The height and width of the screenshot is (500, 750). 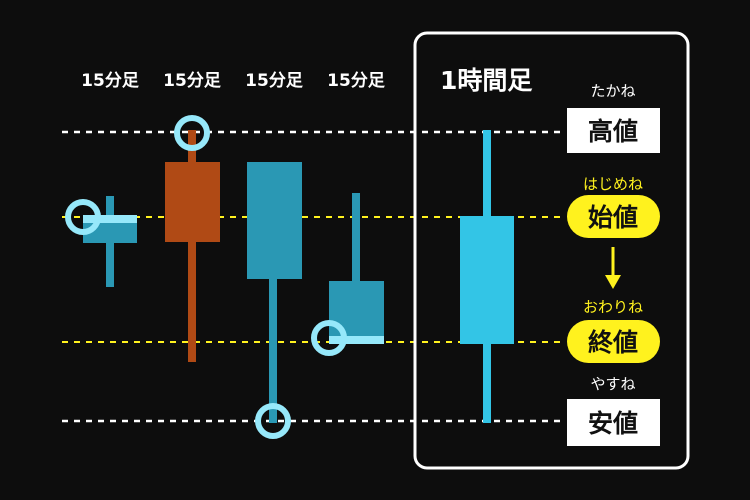 I want to click on close-label: 終値, so click(x=613, y=342).